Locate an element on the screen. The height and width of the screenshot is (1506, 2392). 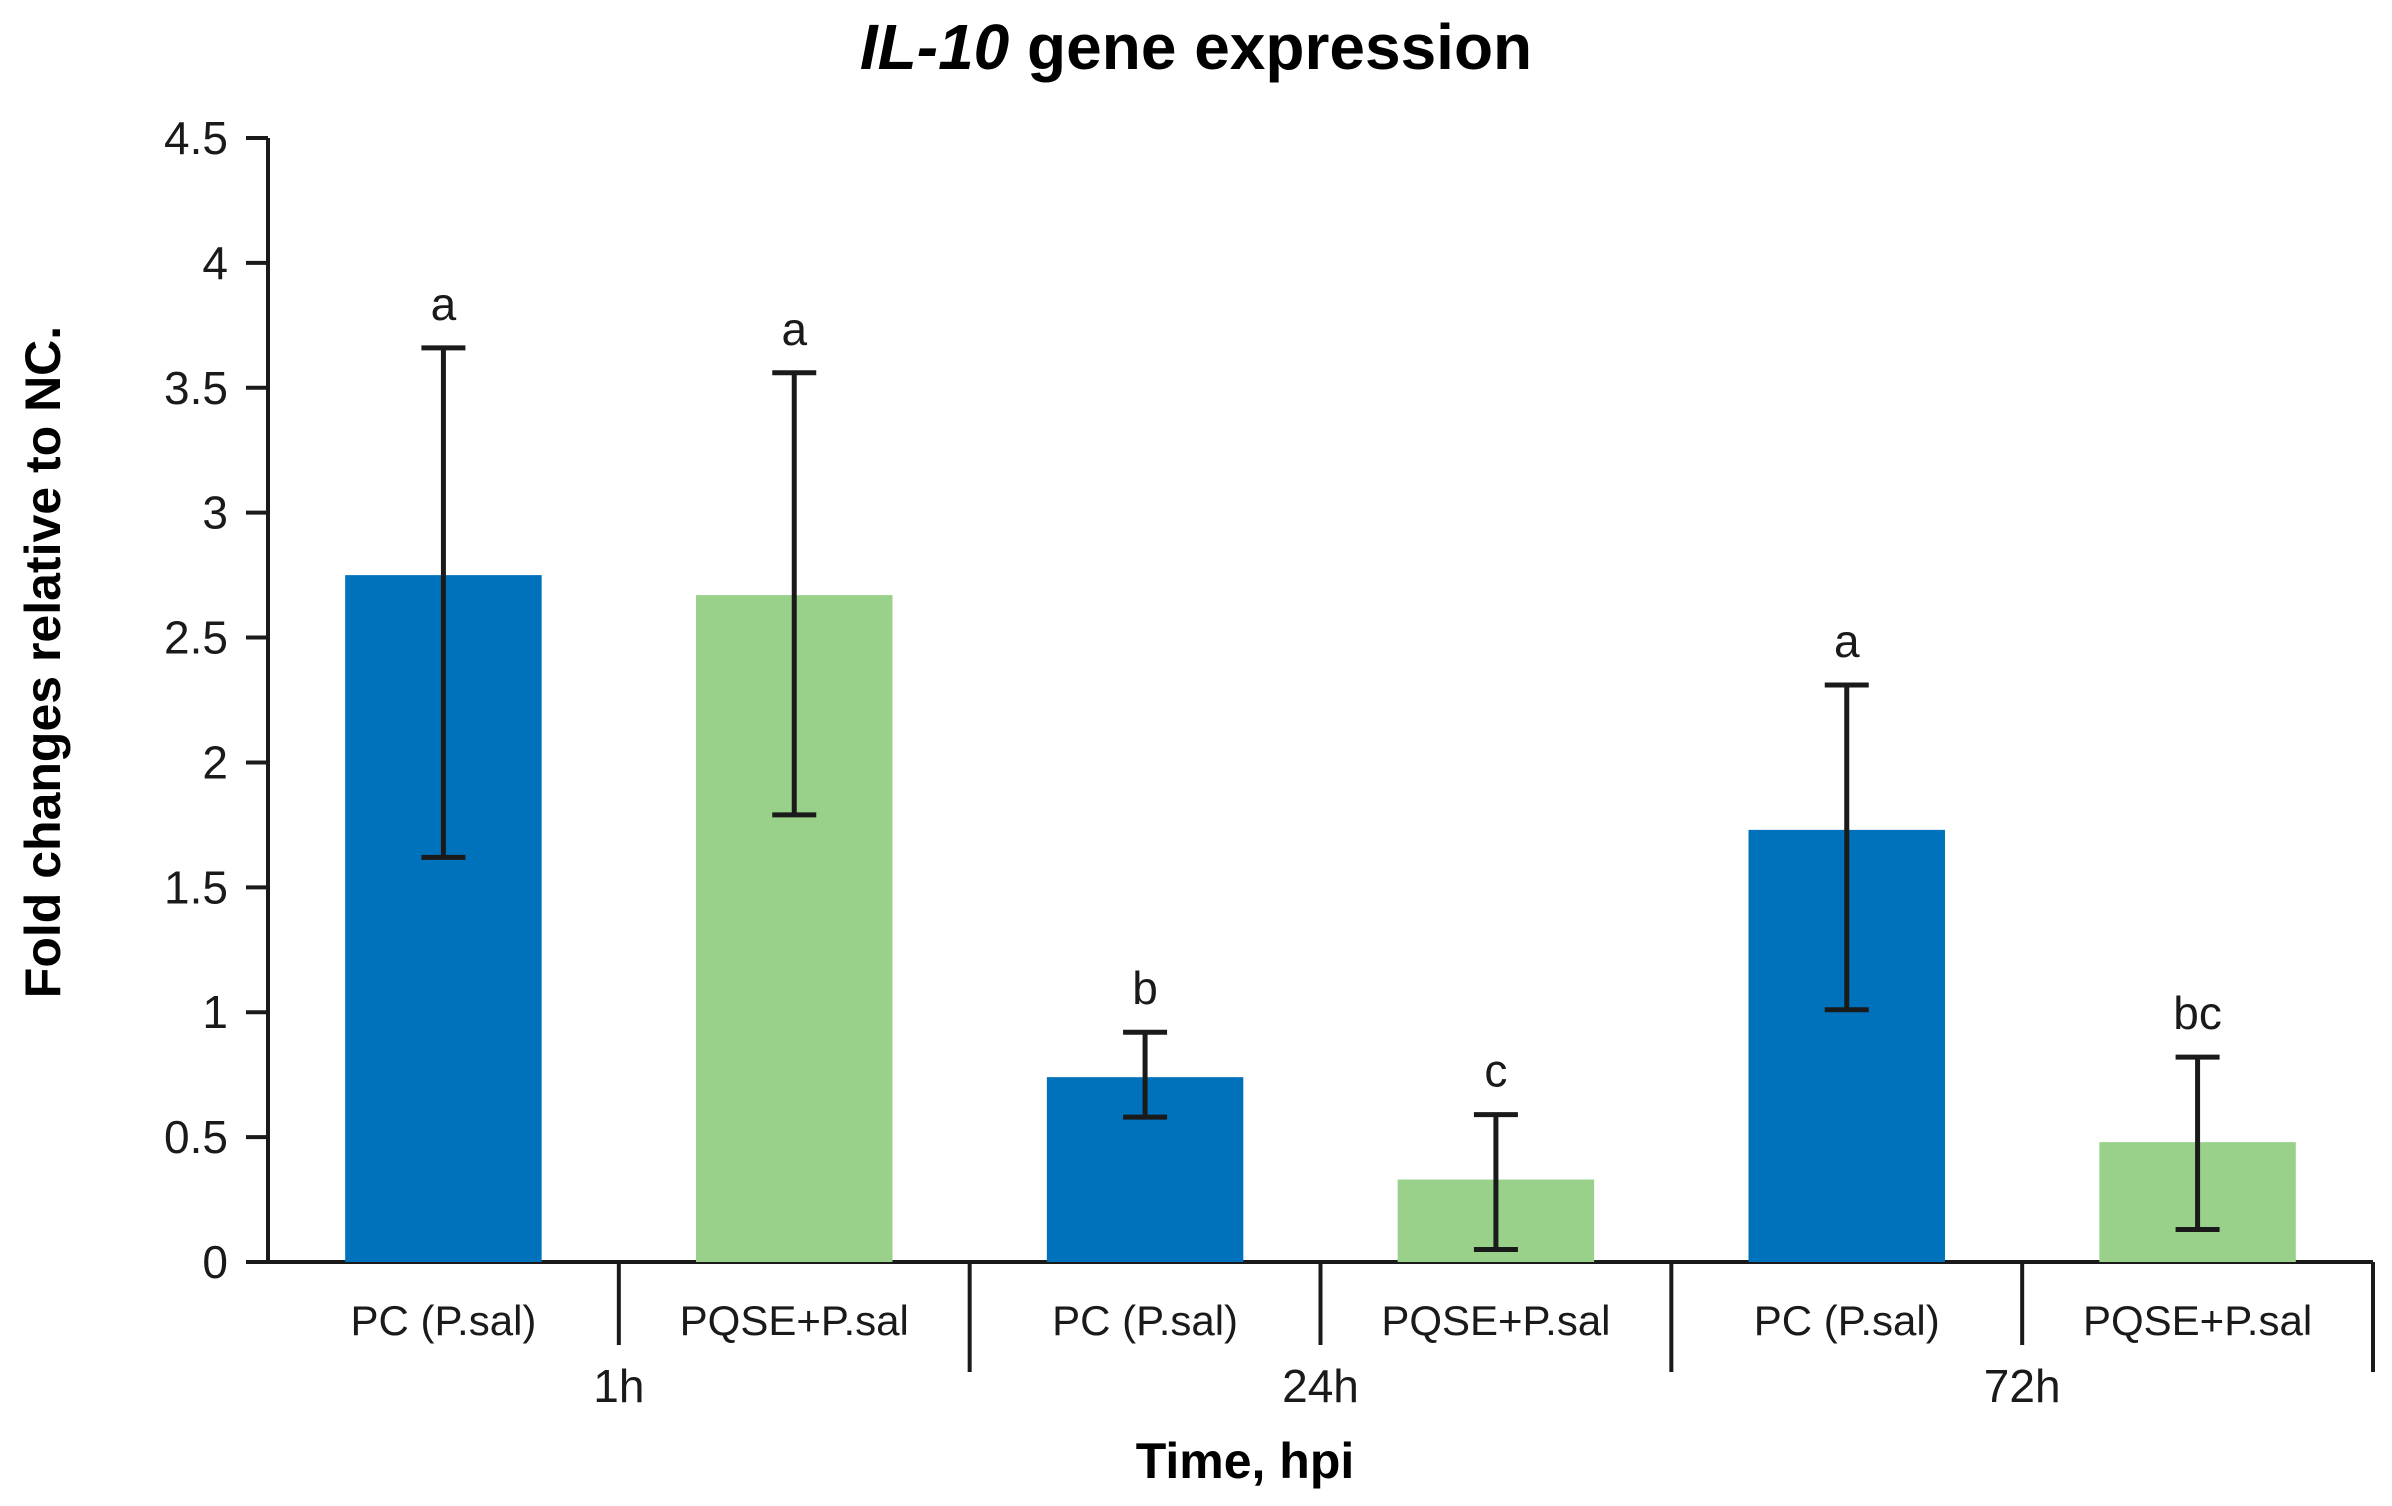
sig-label-4: a is located at coordinates (1847, 641).